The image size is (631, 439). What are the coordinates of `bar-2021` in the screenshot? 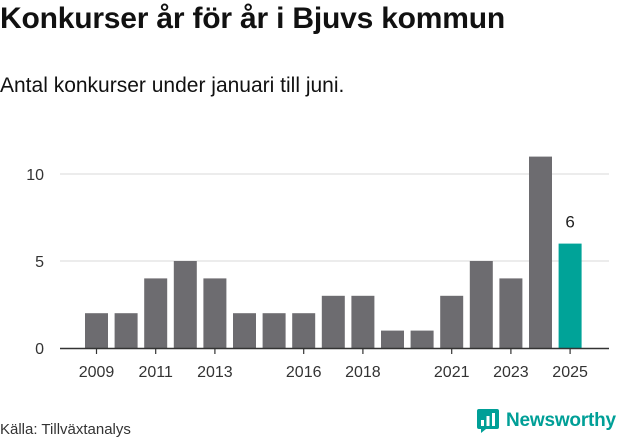 It's located at (452, 321).